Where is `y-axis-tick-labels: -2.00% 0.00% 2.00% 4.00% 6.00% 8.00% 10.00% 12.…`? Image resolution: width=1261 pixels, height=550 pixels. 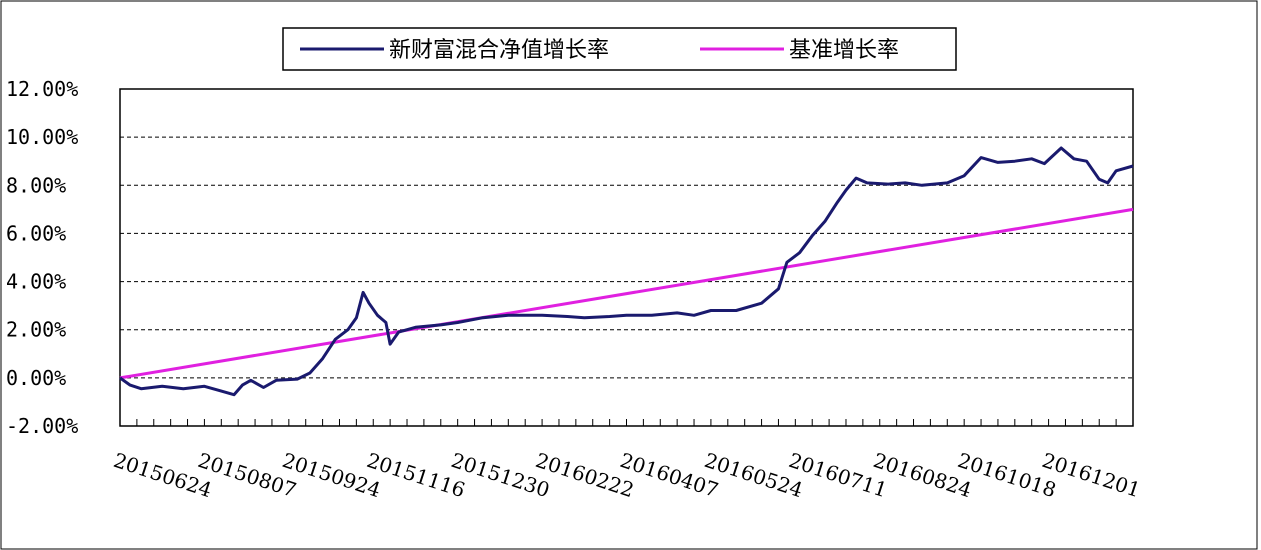
y-axis-tick-labels: -2.00% 0.00% 2.00% 4.00% 6.00% 8.00% 10.00% 12.… is located at coordinates (42, 257).